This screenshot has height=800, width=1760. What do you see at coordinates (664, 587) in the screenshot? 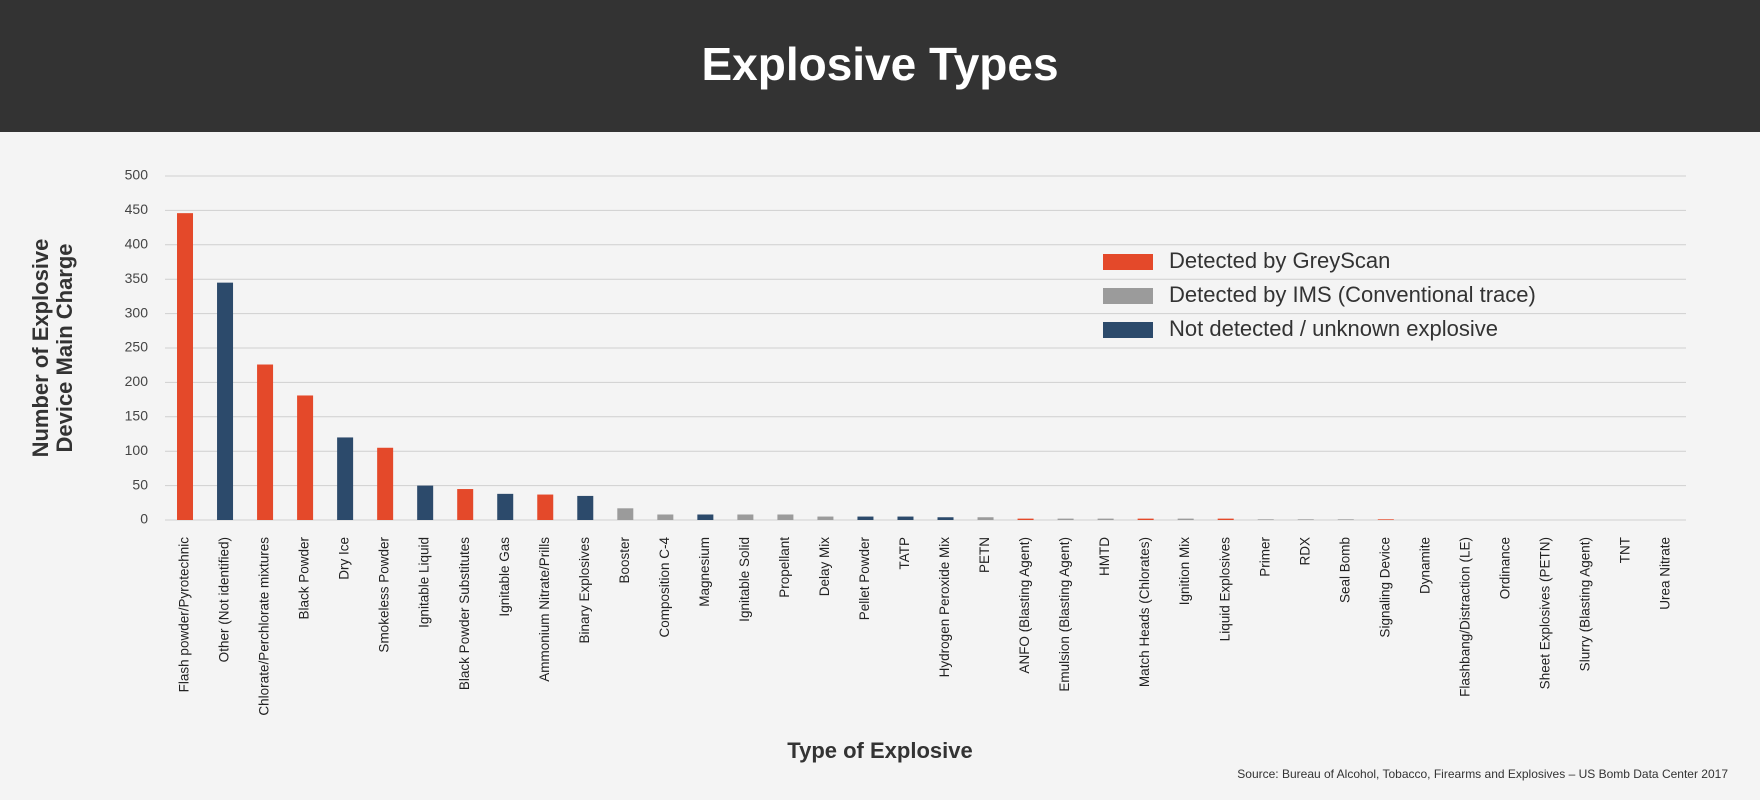
I see `x-tick-label: Composition C-4` at bounding box center [664, 587].